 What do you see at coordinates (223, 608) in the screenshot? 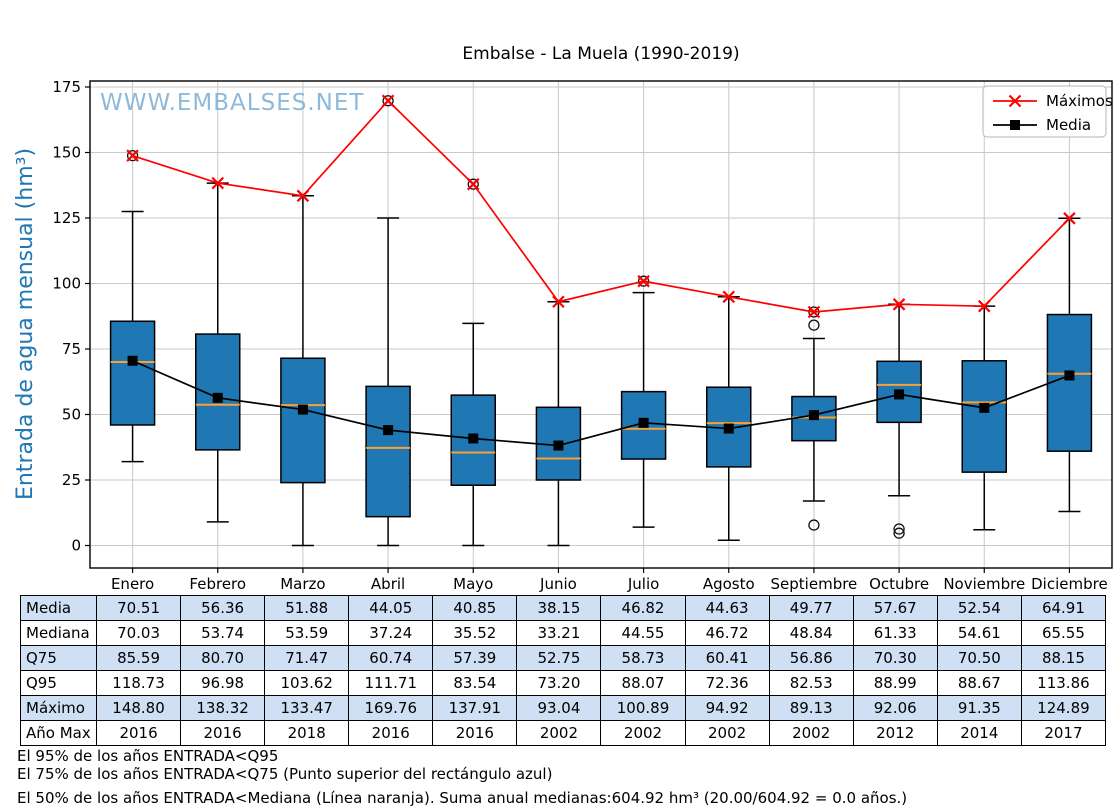
I see `table-cell: 56.36` at bounding box center [223, 608].